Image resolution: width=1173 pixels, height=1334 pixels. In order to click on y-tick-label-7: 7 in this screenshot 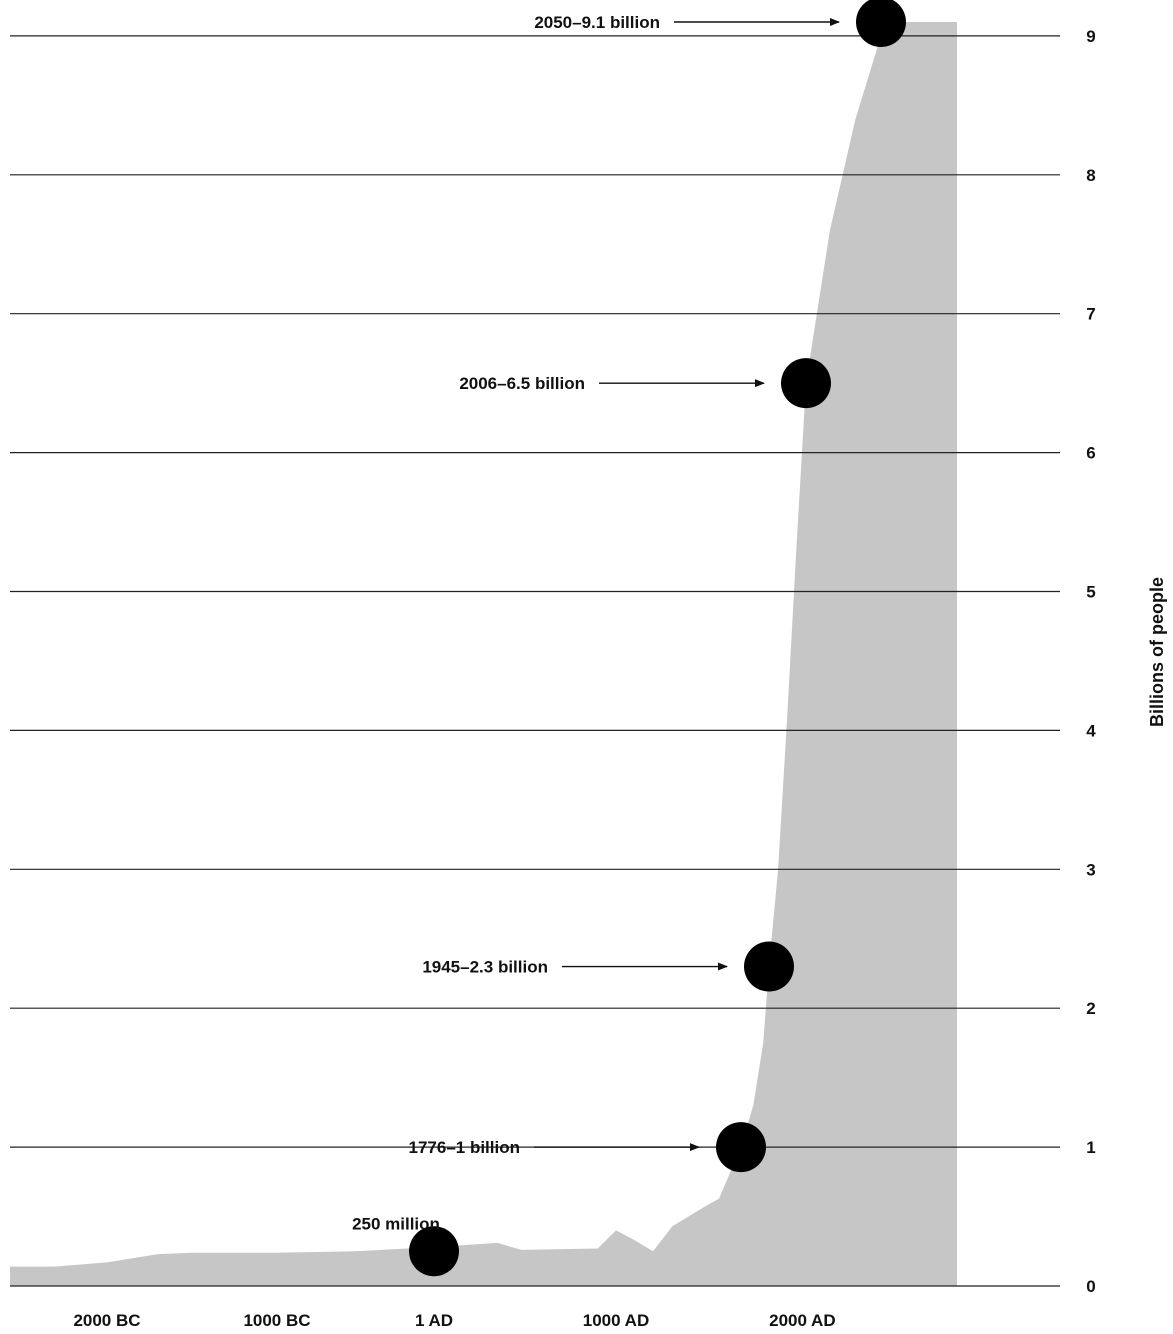, I will do `click(1090, 314)`.